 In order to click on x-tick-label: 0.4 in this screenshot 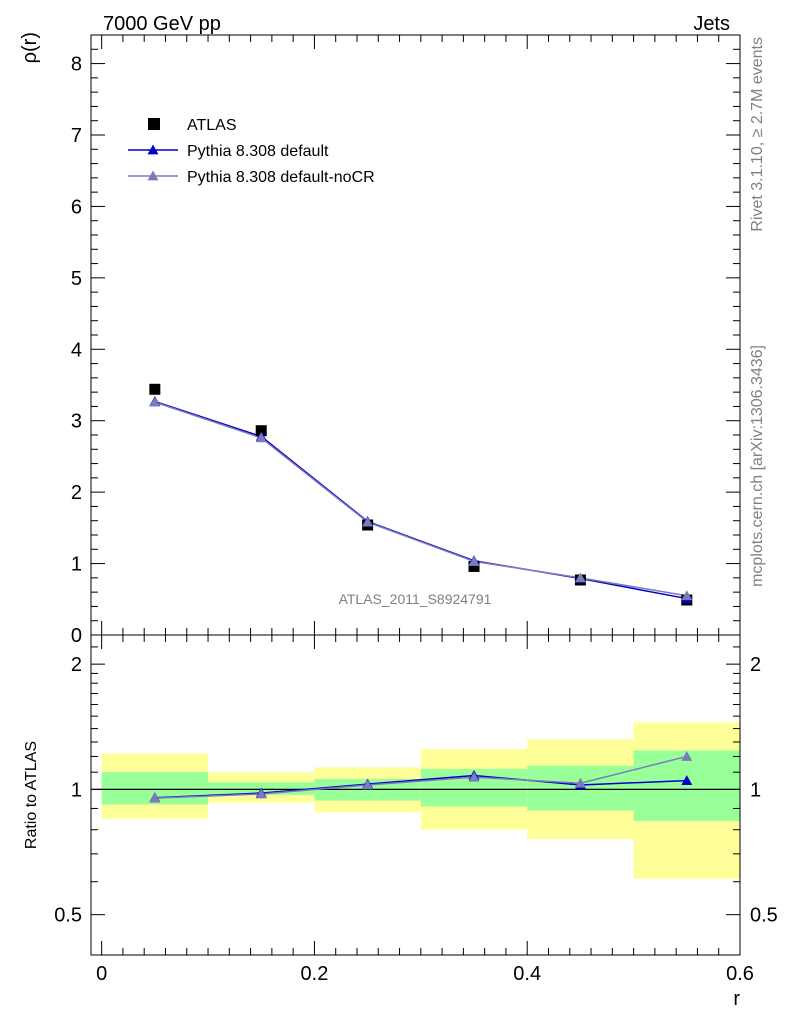, I will do `click(527, 974)`.